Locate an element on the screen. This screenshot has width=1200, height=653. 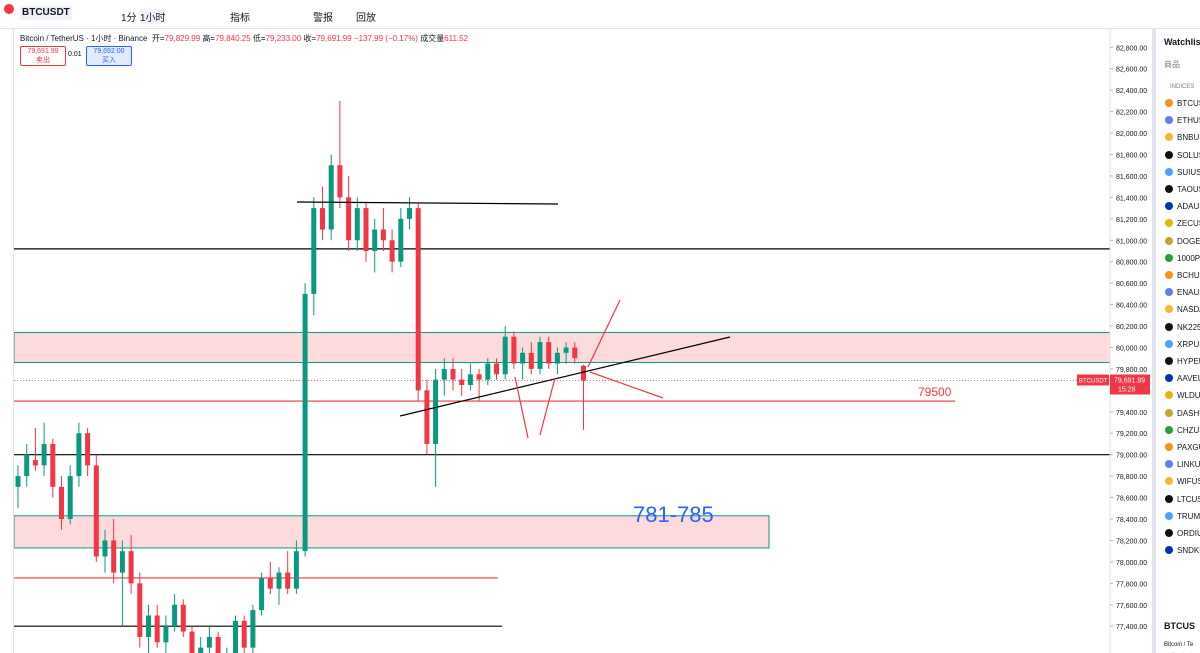
y-tick-label: 81,600.00 is located at coordinates (1131, 177).